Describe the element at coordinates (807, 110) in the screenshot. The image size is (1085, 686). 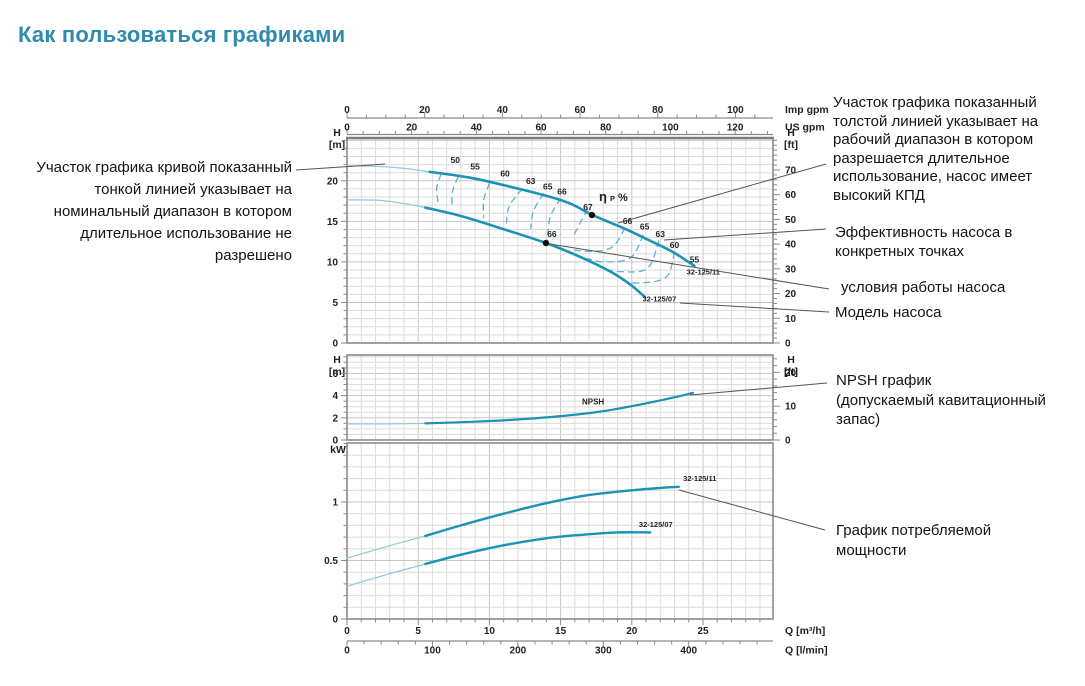
I see `svg-text: Imp gpm` at that location.